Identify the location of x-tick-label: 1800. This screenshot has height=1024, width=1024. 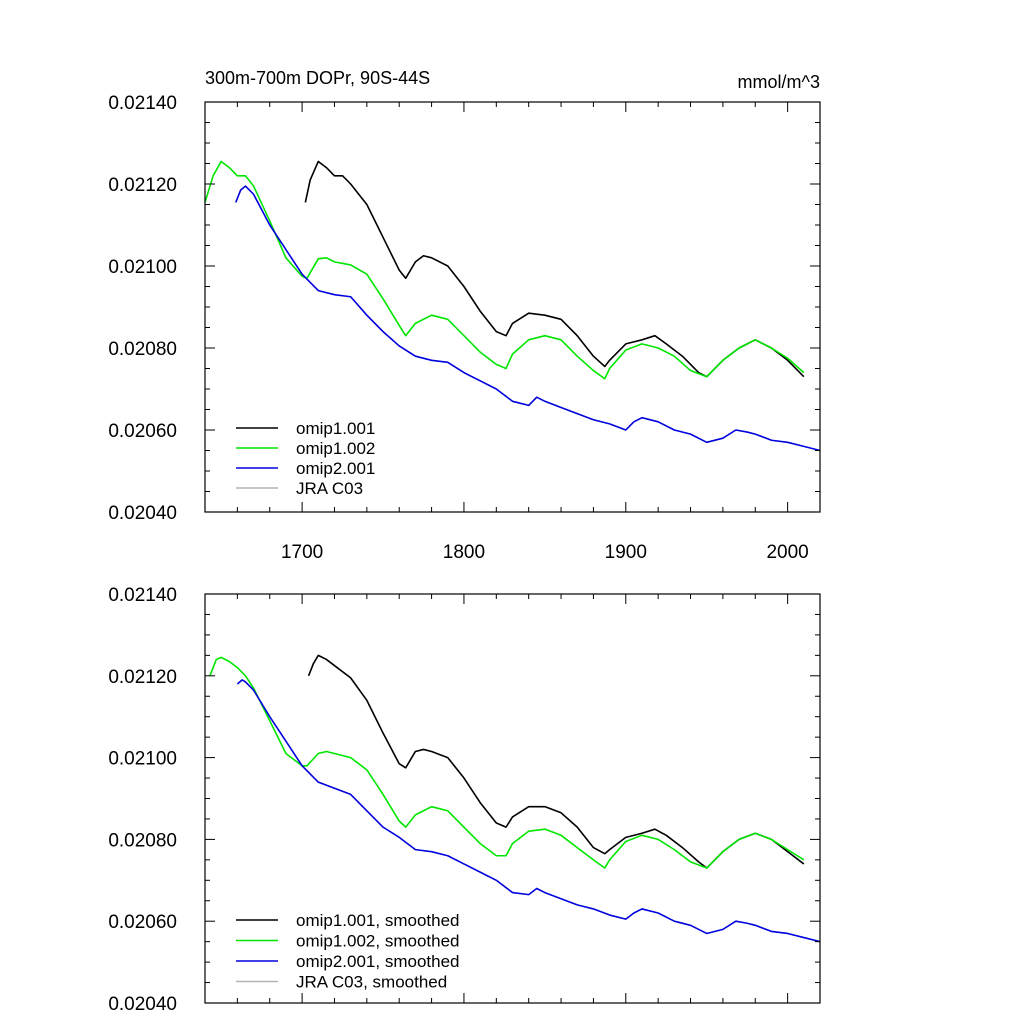
(464, 552).